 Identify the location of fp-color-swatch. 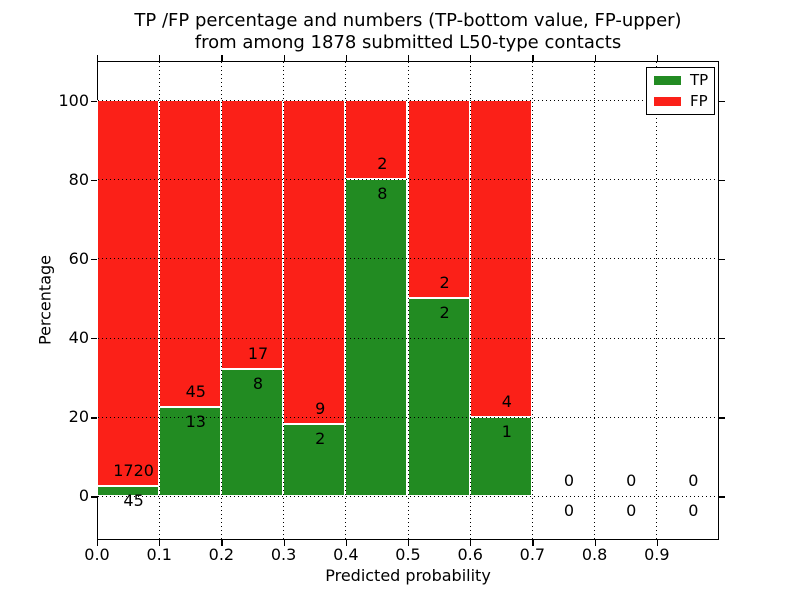
(667, 101).